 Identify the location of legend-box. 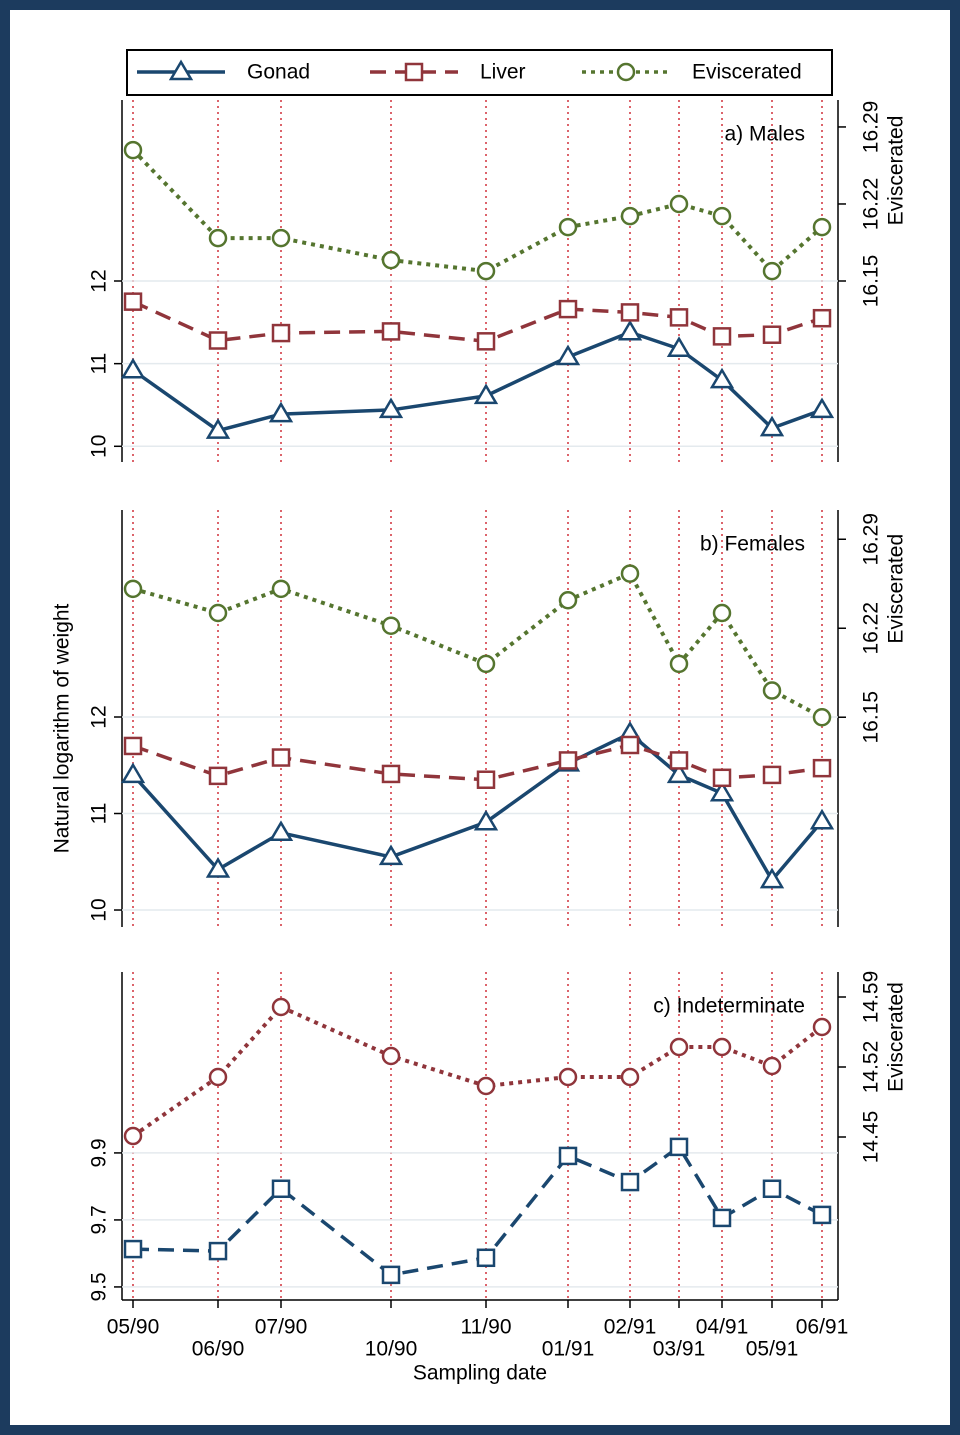
(479, 72).